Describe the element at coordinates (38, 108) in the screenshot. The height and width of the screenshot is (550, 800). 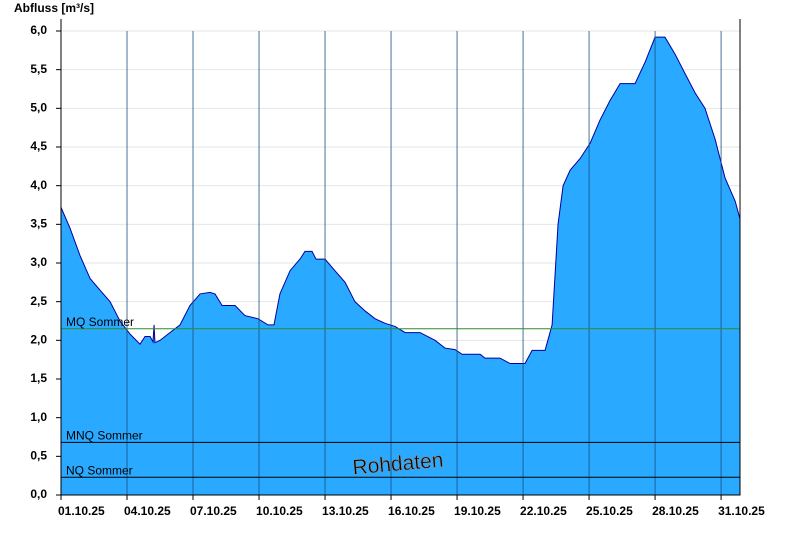
I see `y-tick-label: 5,0` at that location.